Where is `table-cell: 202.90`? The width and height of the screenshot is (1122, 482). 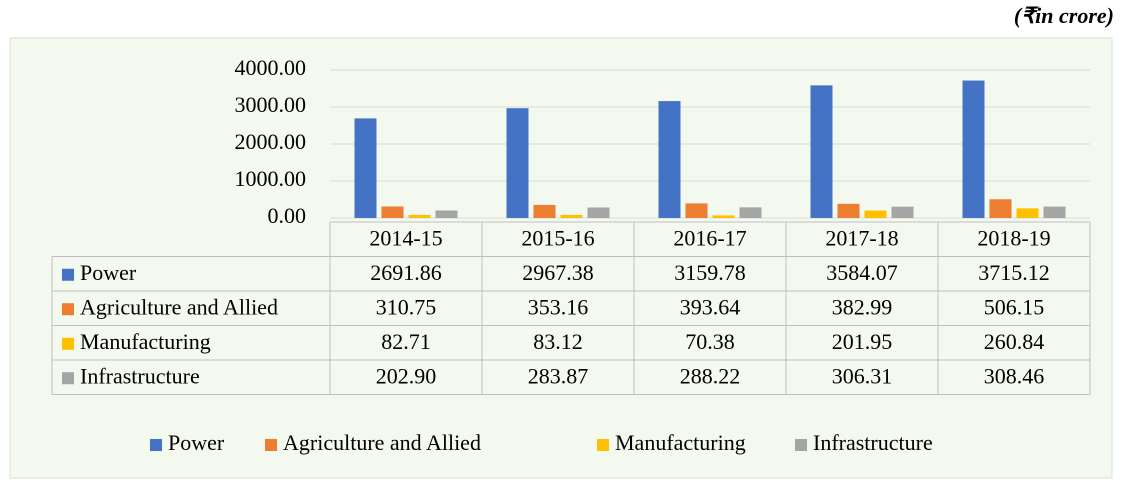 table-cell: 202.90 is located at coordinates (406, 375).